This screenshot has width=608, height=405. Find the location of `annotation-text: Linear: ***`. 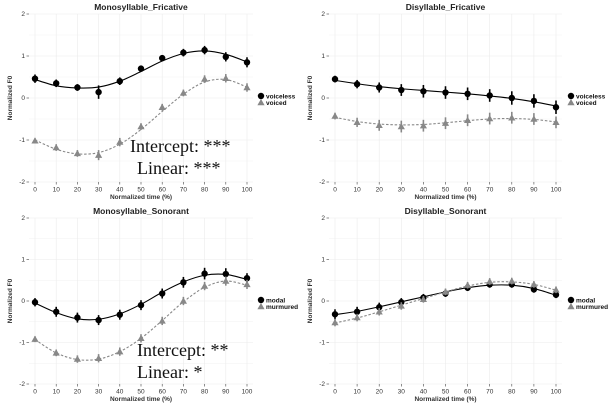

annotation-text: Linear: *** is located at coordinates (178, 168).